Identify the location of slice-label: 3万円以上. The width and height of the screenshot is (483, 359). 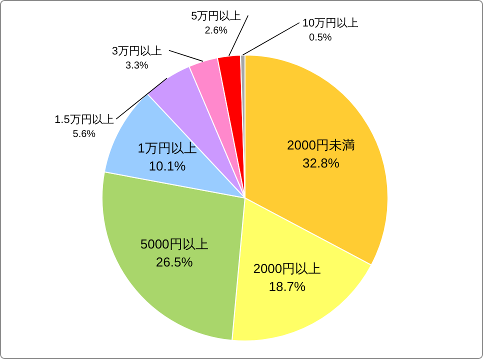
(137, 51).